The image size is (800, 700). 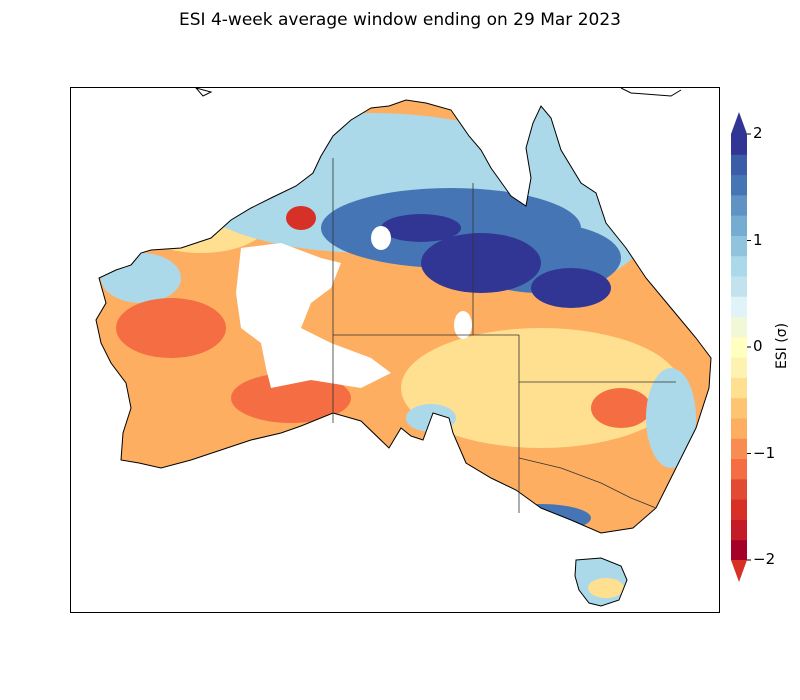 I want to click on tas-near-normal, so click(x=606, y=588).